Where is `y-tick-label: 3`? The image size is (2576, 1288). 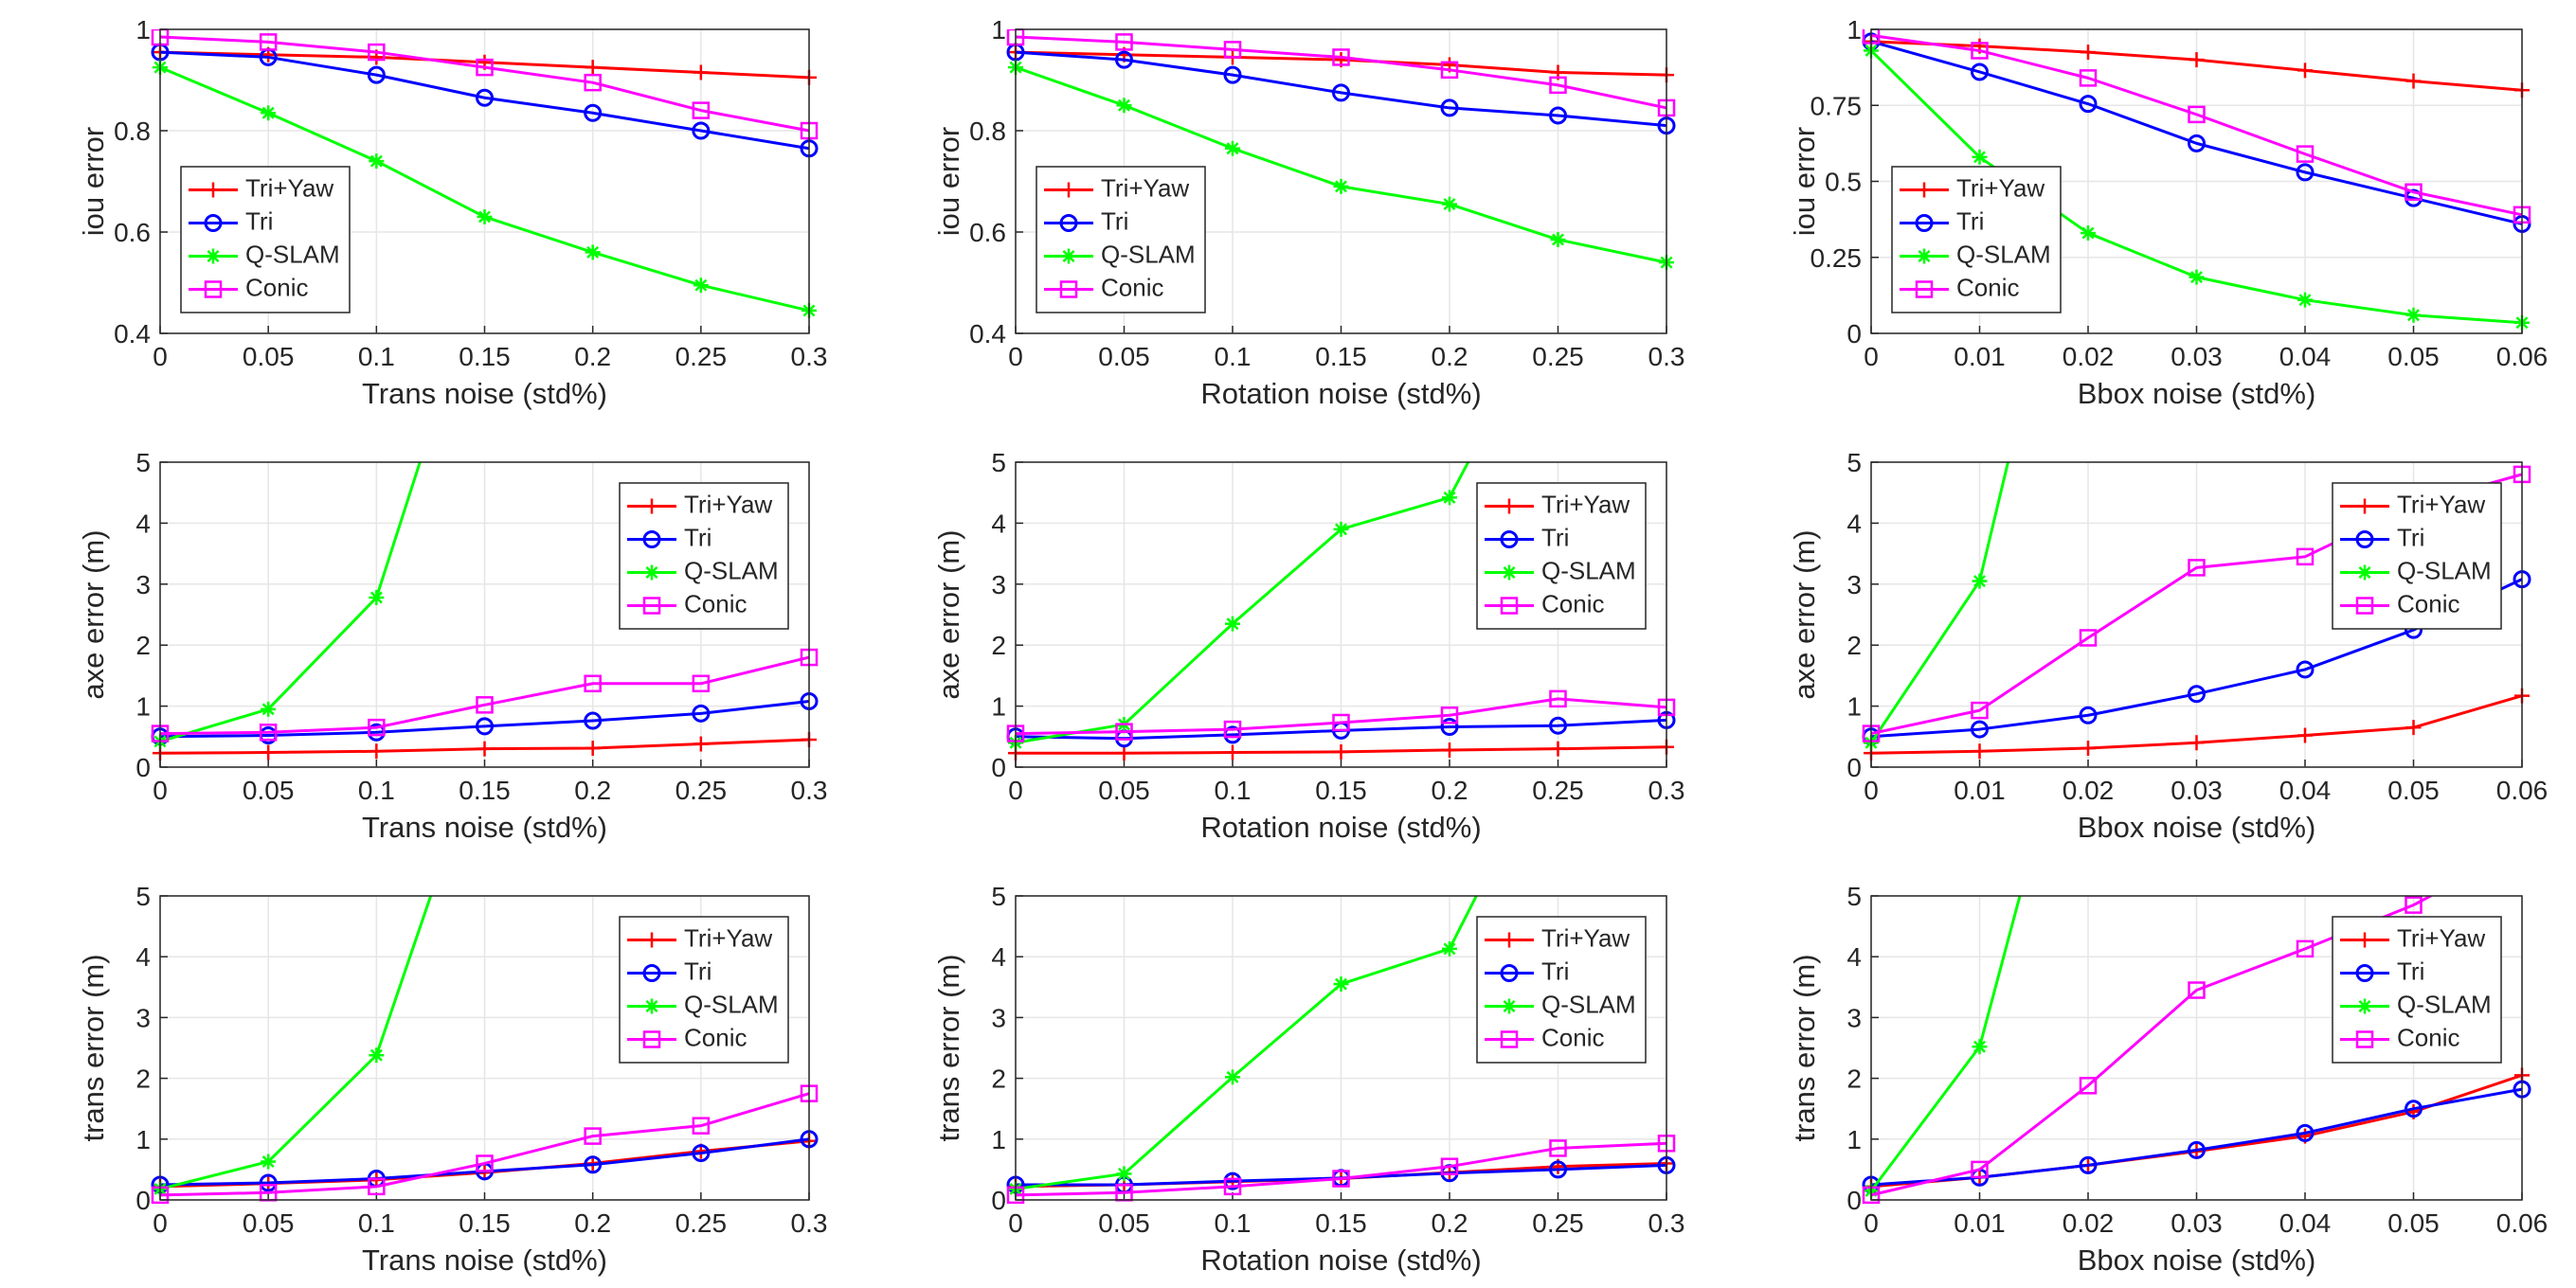
y-tick-label: 3 is located at coordinates (1854, 1017).